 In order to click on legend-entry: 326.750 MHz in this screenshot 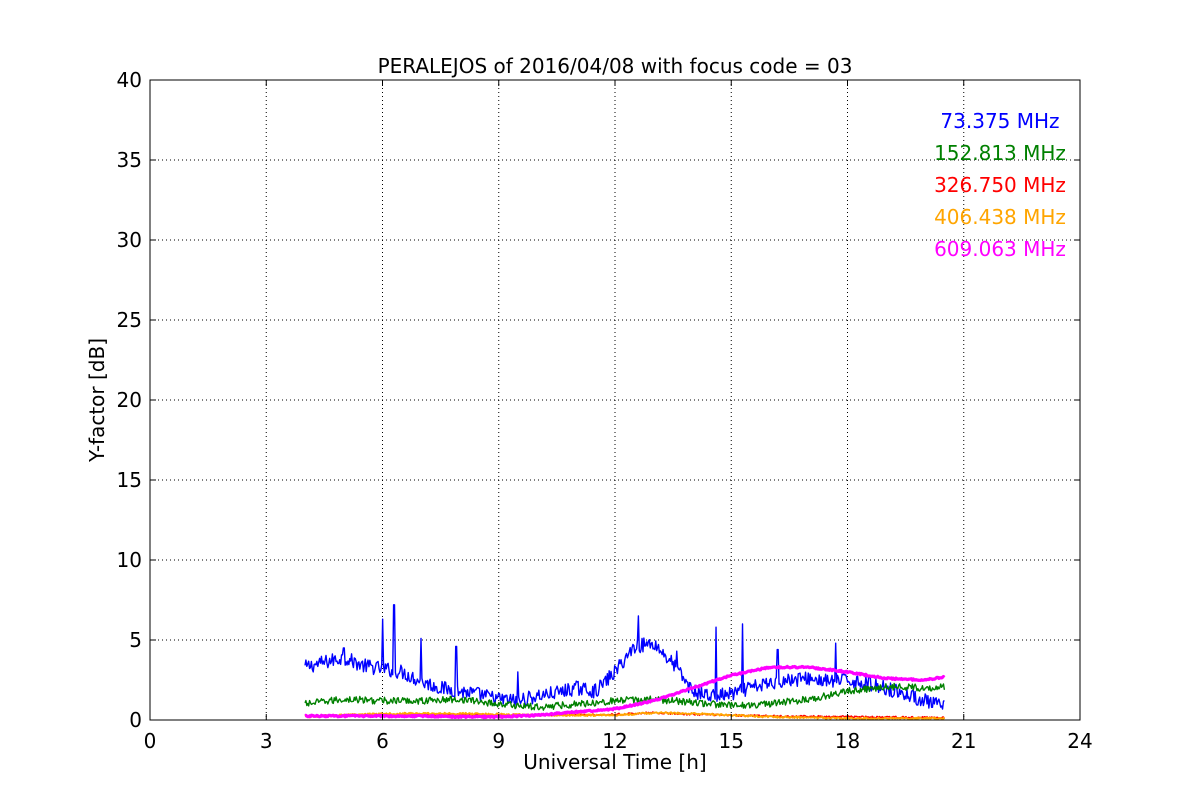, I will do `click(1000, 185)`.